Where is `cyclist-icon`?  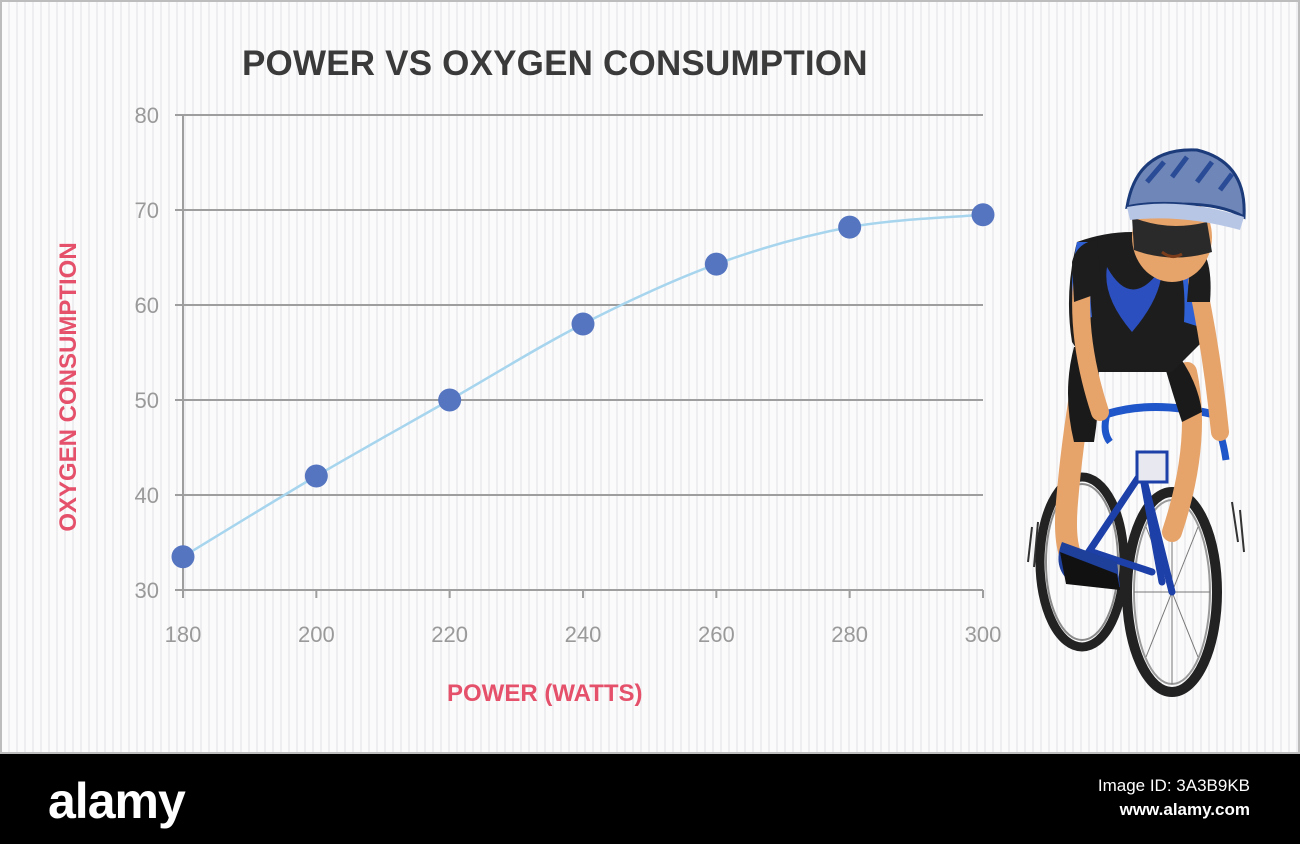
cyclist-icon is located at coordinates (1136, 422).